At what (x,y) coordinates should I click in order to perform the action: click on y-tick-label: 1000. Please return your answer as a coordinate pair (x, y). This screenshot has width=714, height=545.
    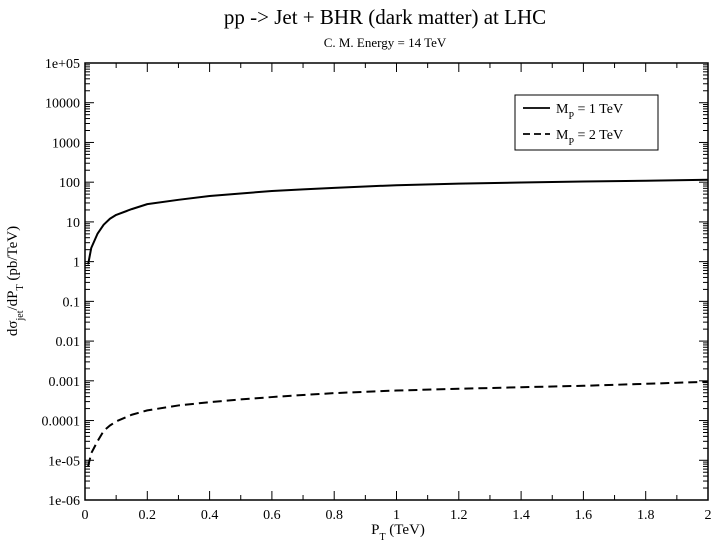
    Looking at the image, I should click on (66, 143).